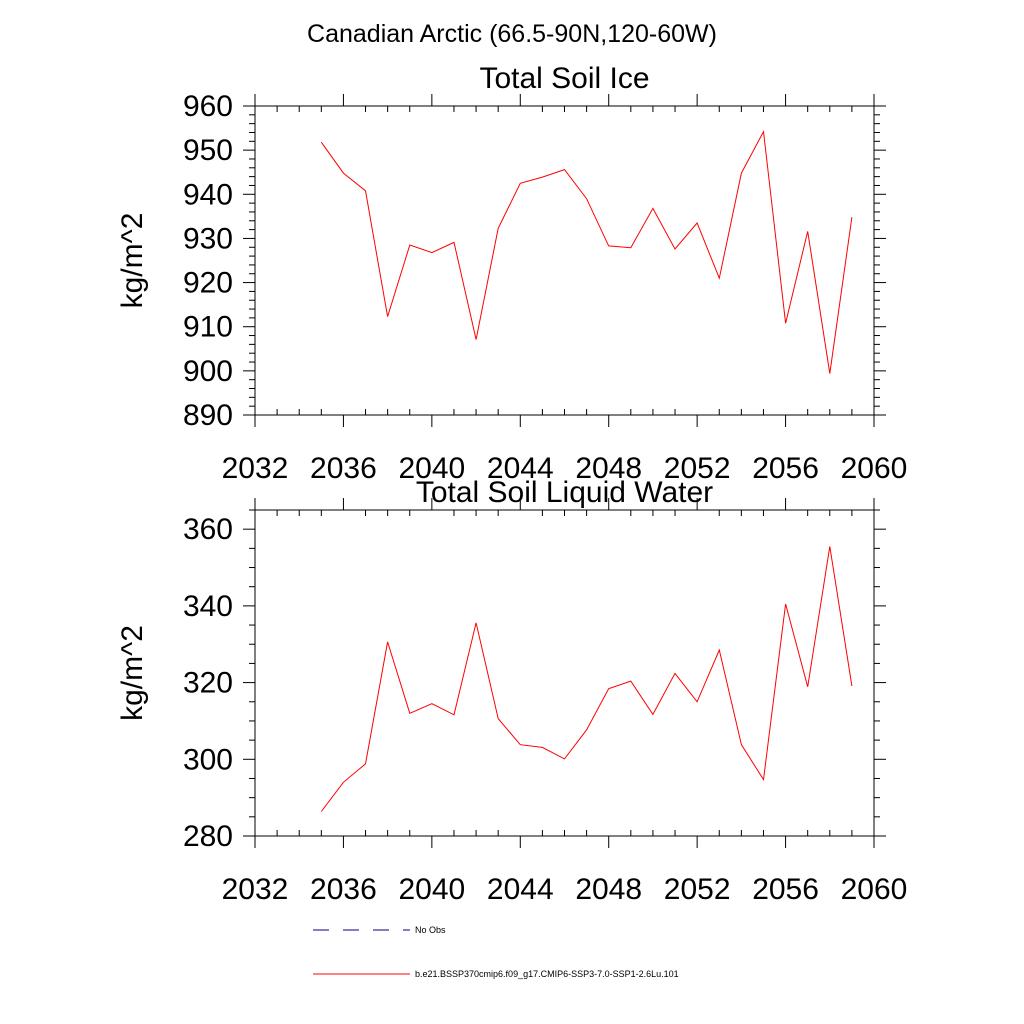 This screenshot has width=1024, height=1024. I want to click on y-tick-label: 920, so click(208, 283).